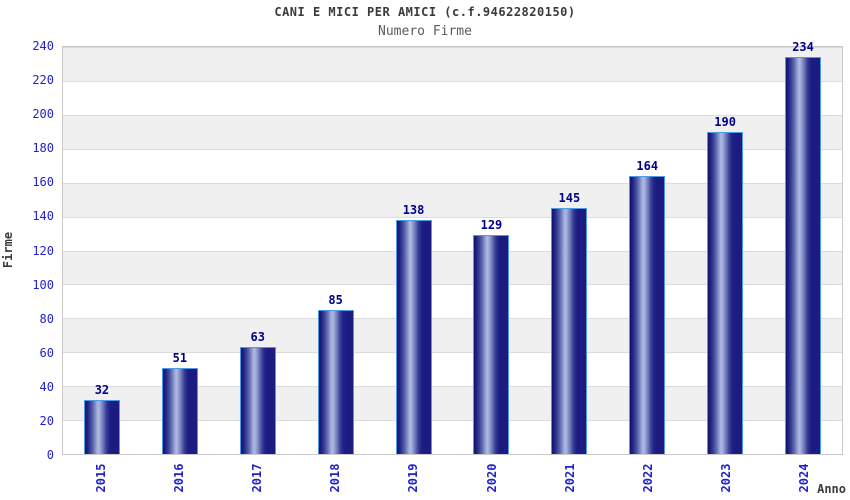 Image resolution: width=850 pixels, height=500 pixels. I want to click on bar-value-label: 234, so click(803, 47).